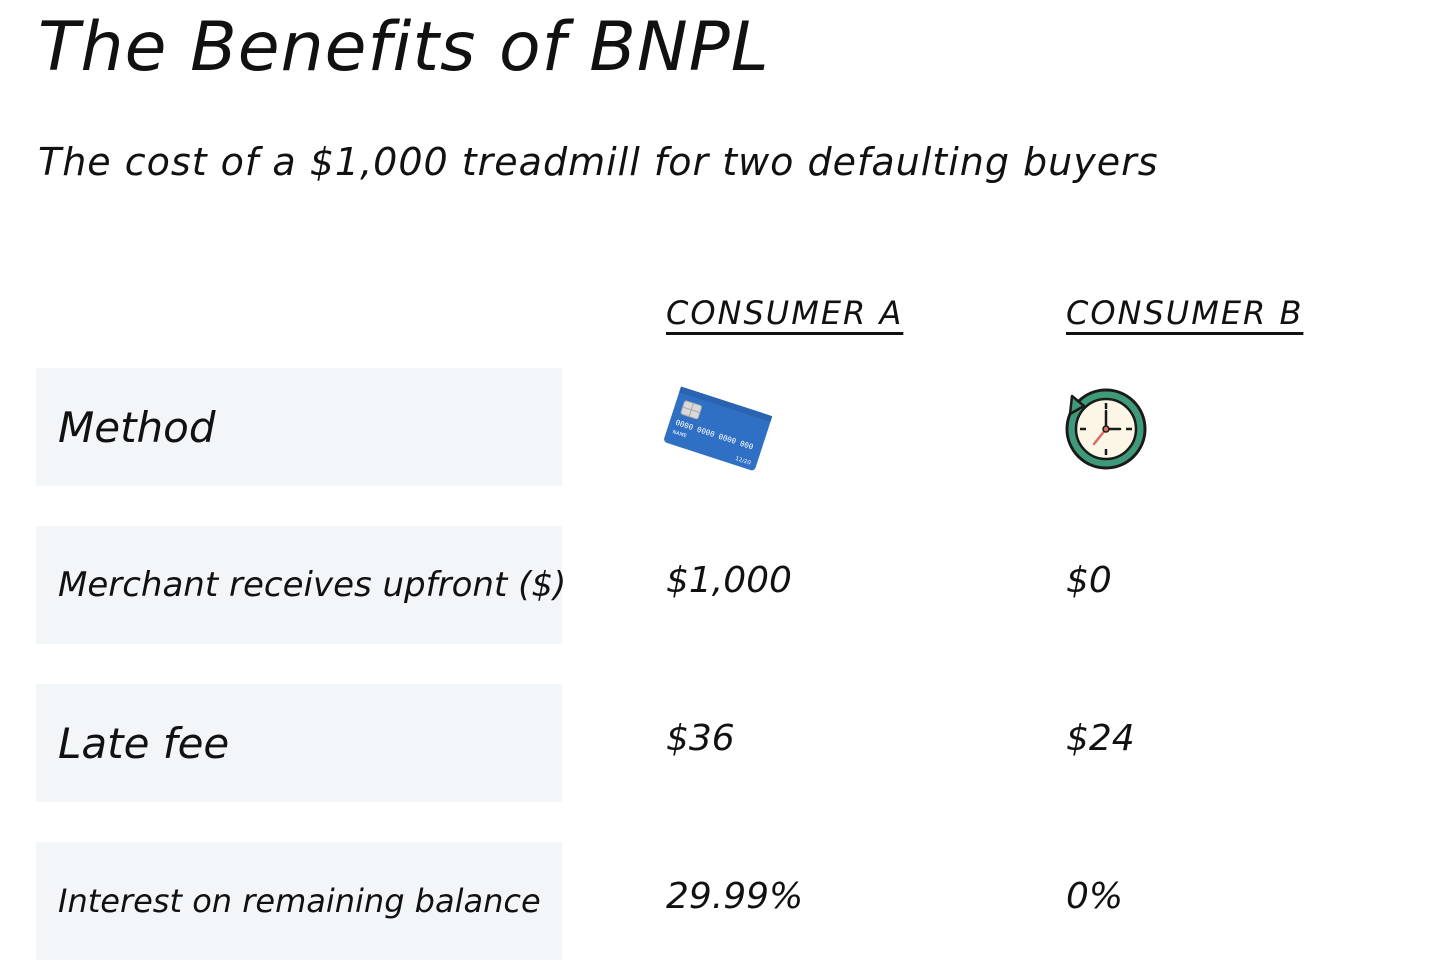  What do you see at coordinates (700, 738) in the screenshot?
I see `cell-consumer-a-late-fee: $36` at bounding box center [700, 738].